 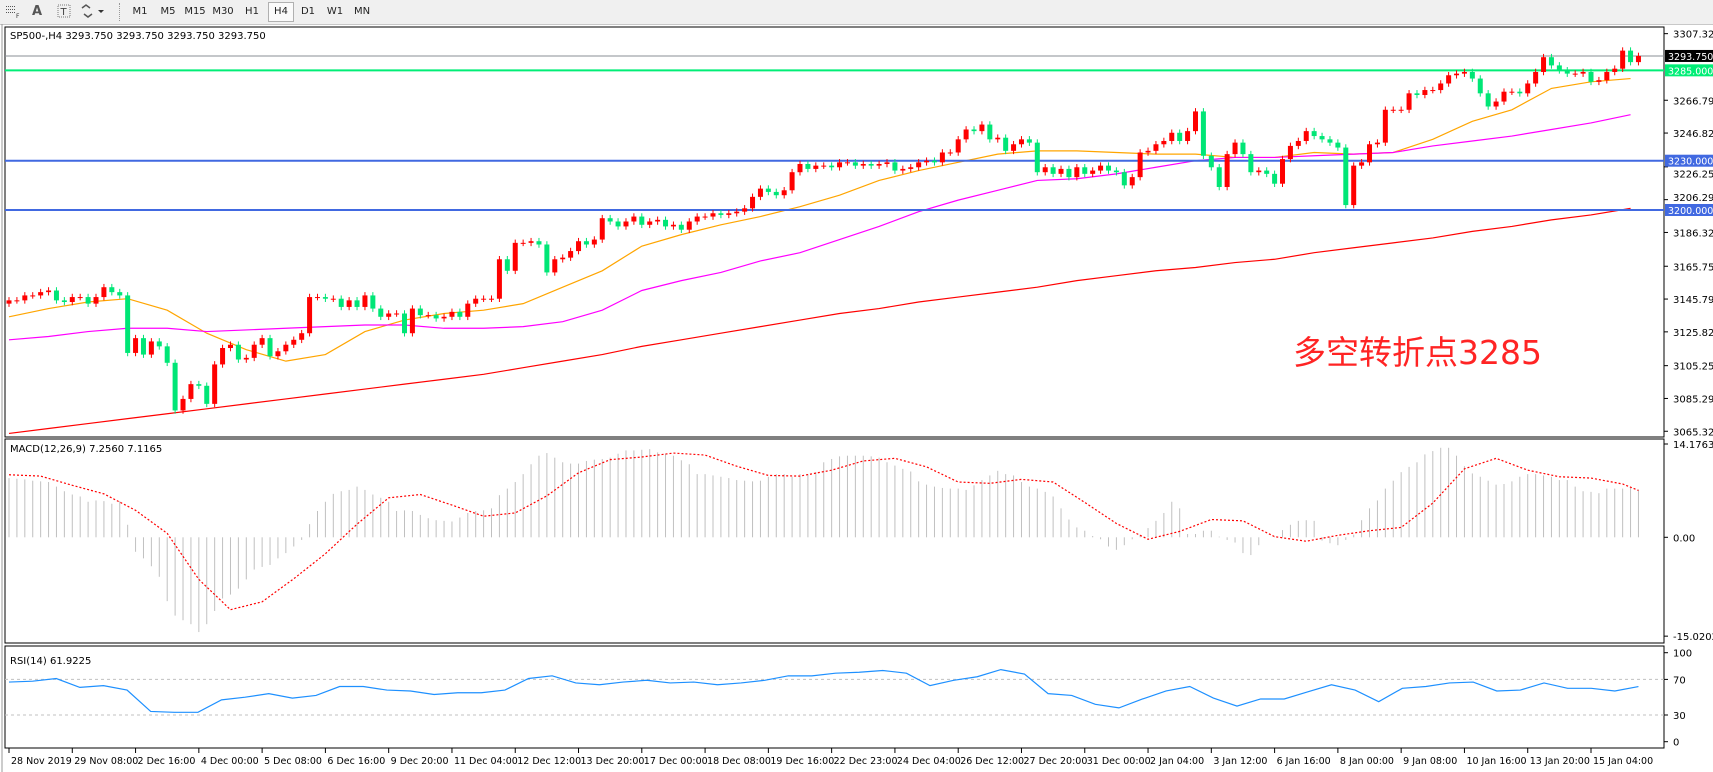 What do you see at coordinates (223, 11) in the screenshot?
I see `timeframe-m30: M30` at bounding box center [223, 11].